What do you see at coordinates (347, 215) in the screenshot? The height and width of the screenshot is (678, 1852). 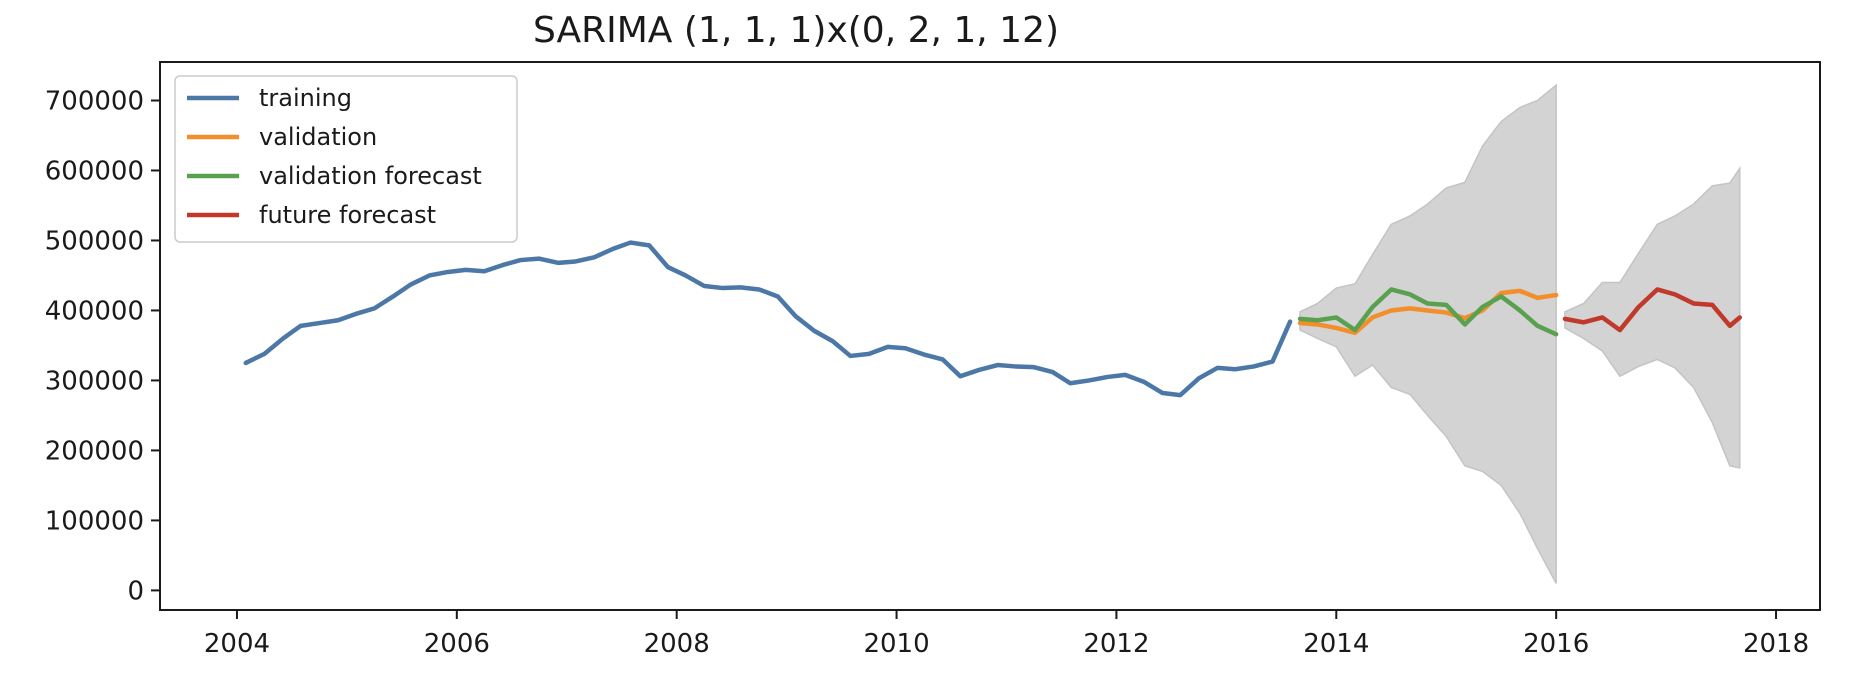 I see `legend-label: future forecast` at bounding box center [347, 215].